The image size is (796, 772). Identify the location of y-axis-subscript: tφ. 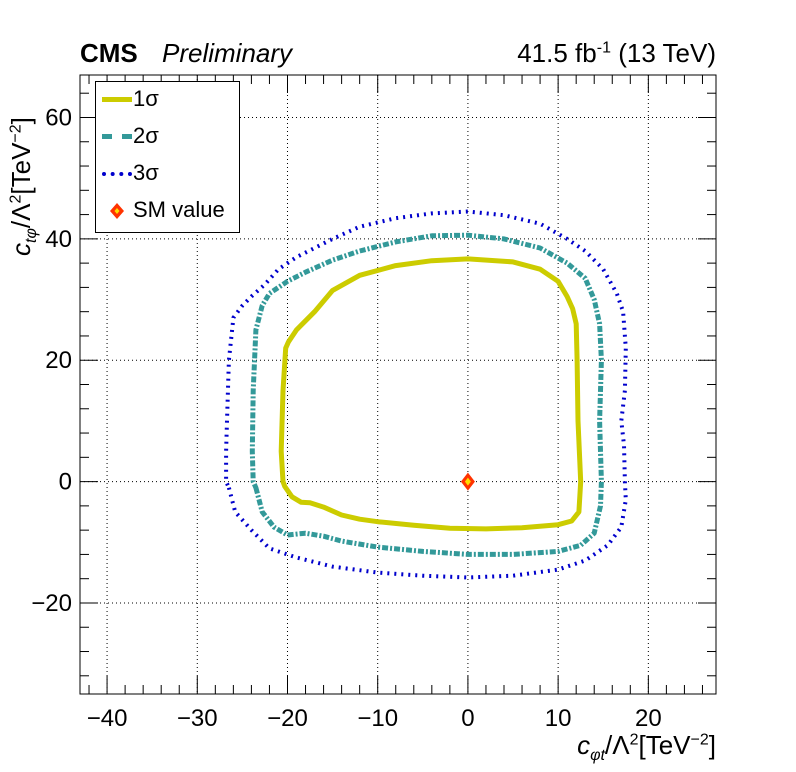
(32, 235).